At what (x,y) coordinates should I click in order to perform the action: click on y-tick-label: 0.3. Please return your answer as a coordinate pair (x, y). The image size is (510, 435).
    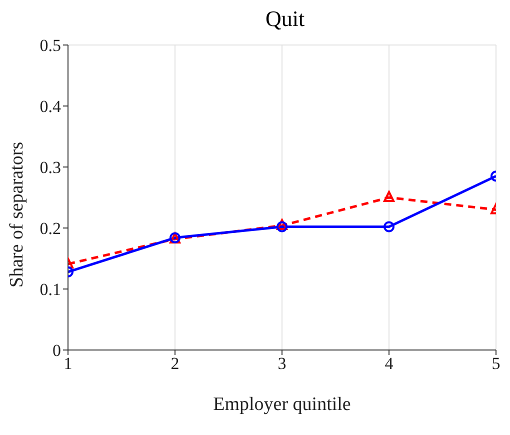
    Looking at the image, I should click on (50, 168).